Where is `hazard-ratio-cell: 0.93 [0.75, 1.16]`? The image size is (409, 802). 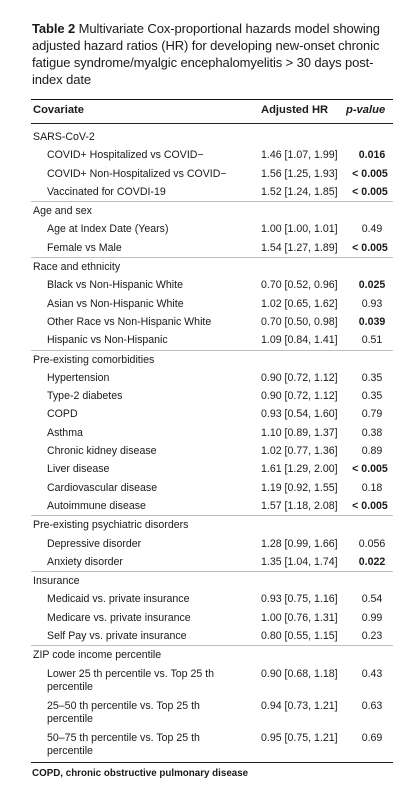 hazard-ratio-cell: 0.93 [0.75, 1.16] is located at coordinates (299, 599).